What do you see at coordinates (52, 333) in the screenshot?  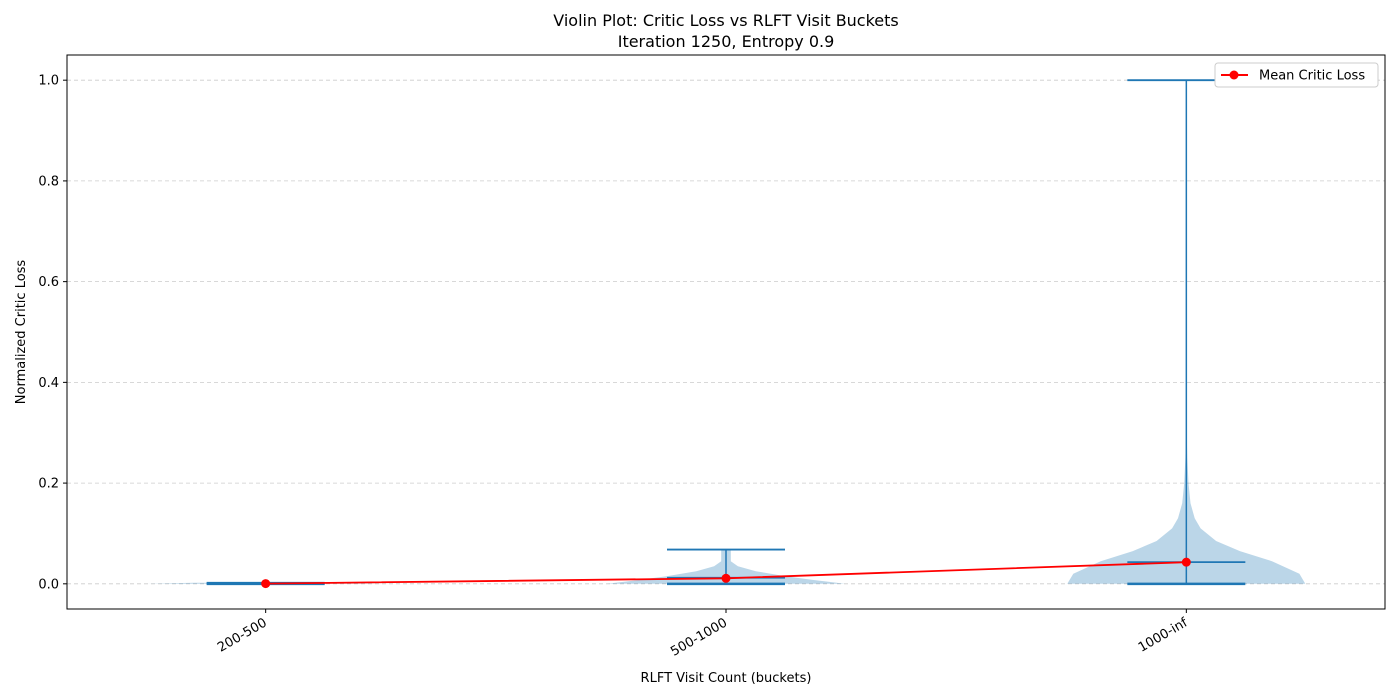 I see `y-axis: 0.0 0.2 0.4 0.6 0.8 1.0` at bounding box center [52, 333].